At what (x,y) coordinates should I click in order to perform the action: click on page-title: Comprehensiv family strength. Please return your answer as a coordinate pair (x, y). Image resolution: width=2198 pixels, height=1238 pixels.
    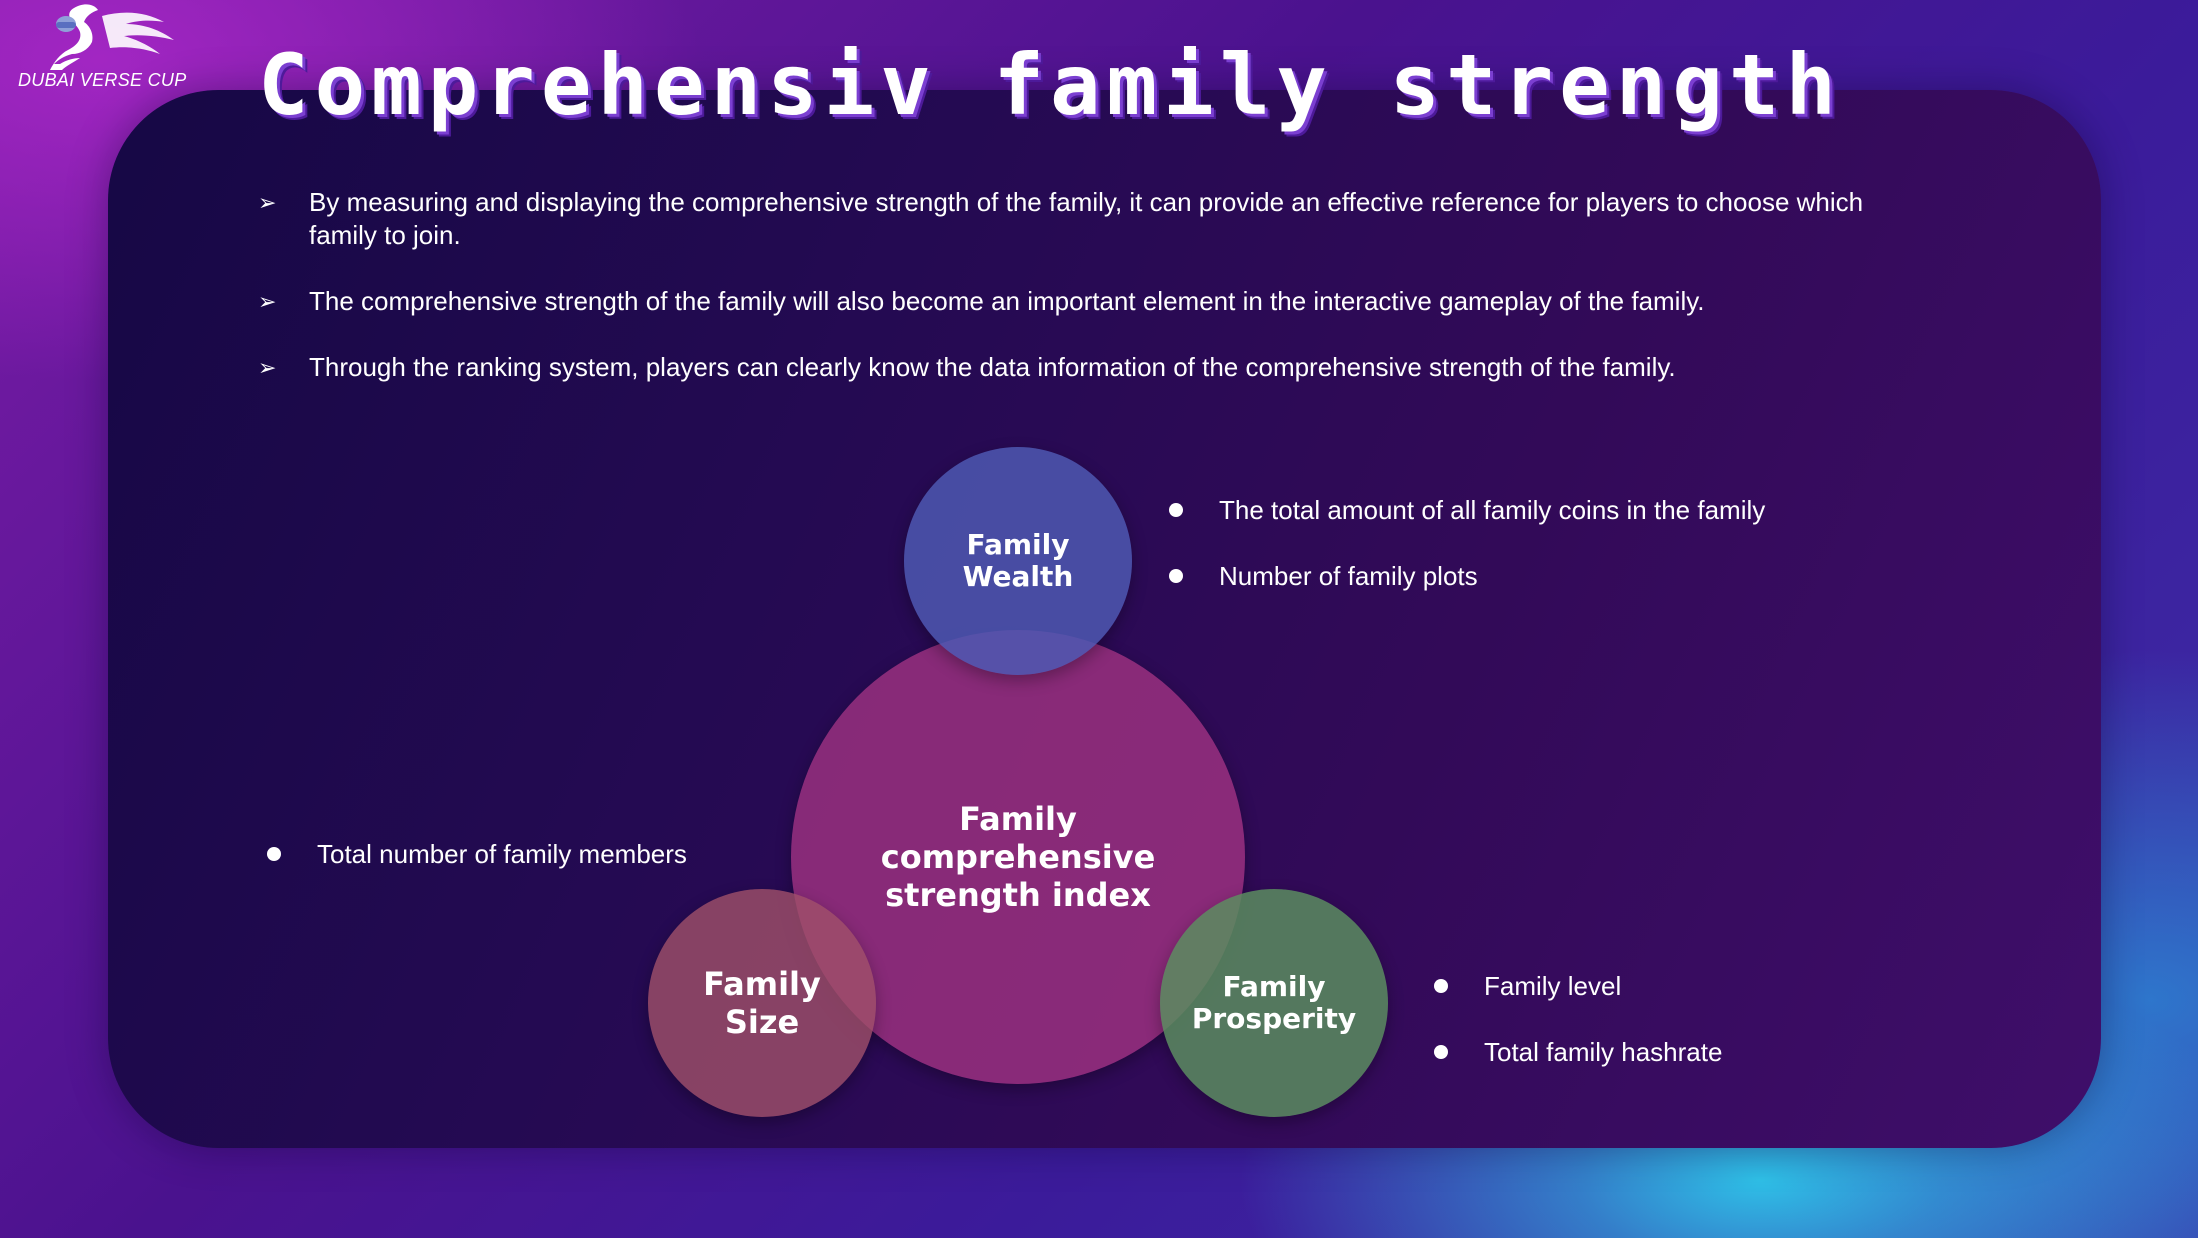
    Looking at the image, I should click on (1050, 85).